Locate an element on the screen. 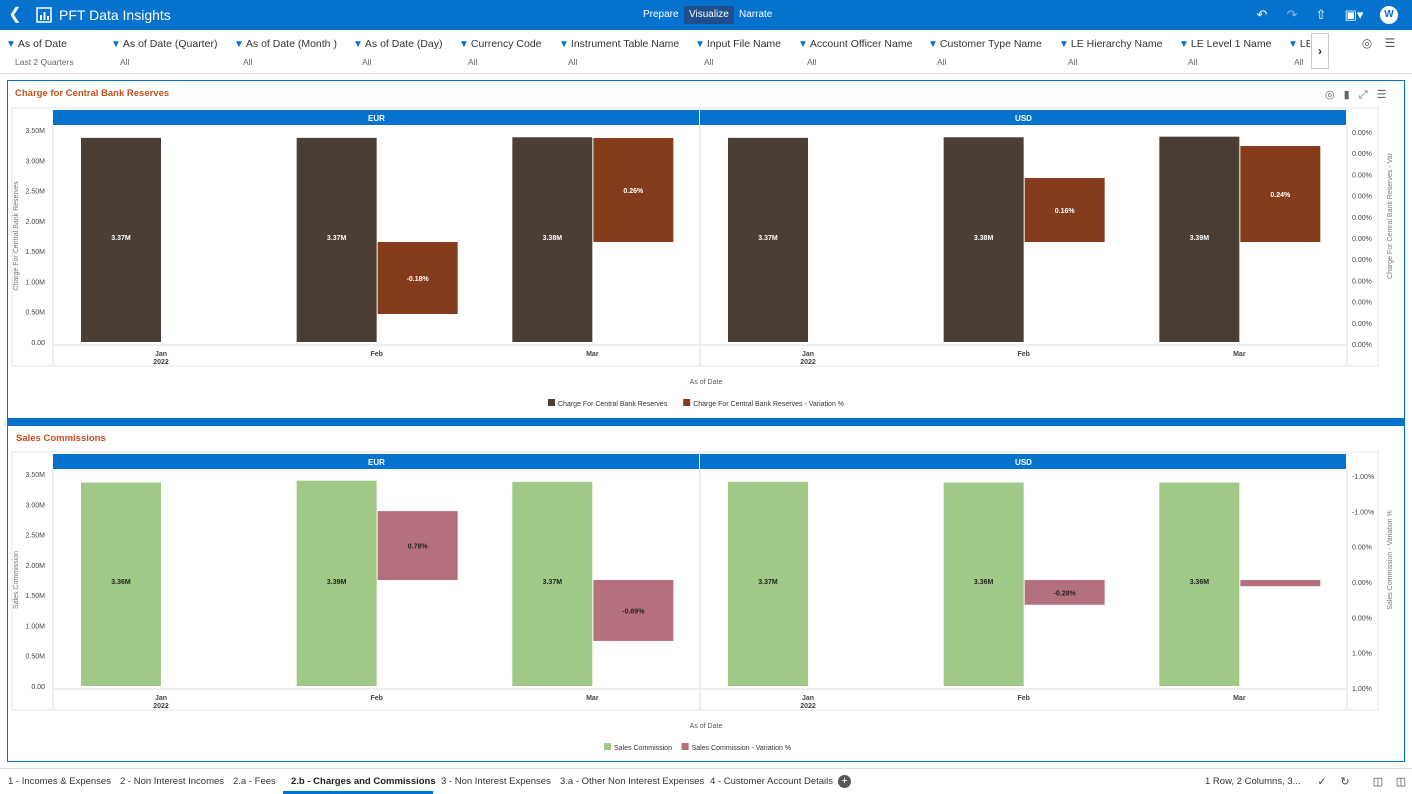 The height and width of the screenshot is (794, 1412). tab-incomes-expenses: 1 - Incomes & Expenses is located at coordinates (59, 781).